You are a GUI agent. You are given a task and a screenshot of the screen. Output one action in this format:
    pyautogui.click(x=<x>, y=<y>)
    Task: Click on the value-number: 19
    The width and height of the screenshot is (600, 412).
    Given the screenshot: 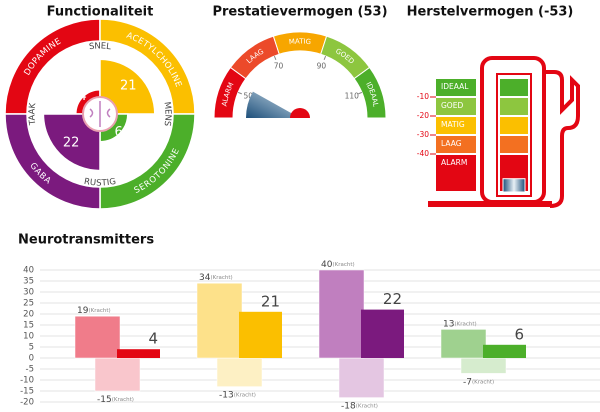 What is the action you would take?
    pyautogui.click(x=83, y=311)
    